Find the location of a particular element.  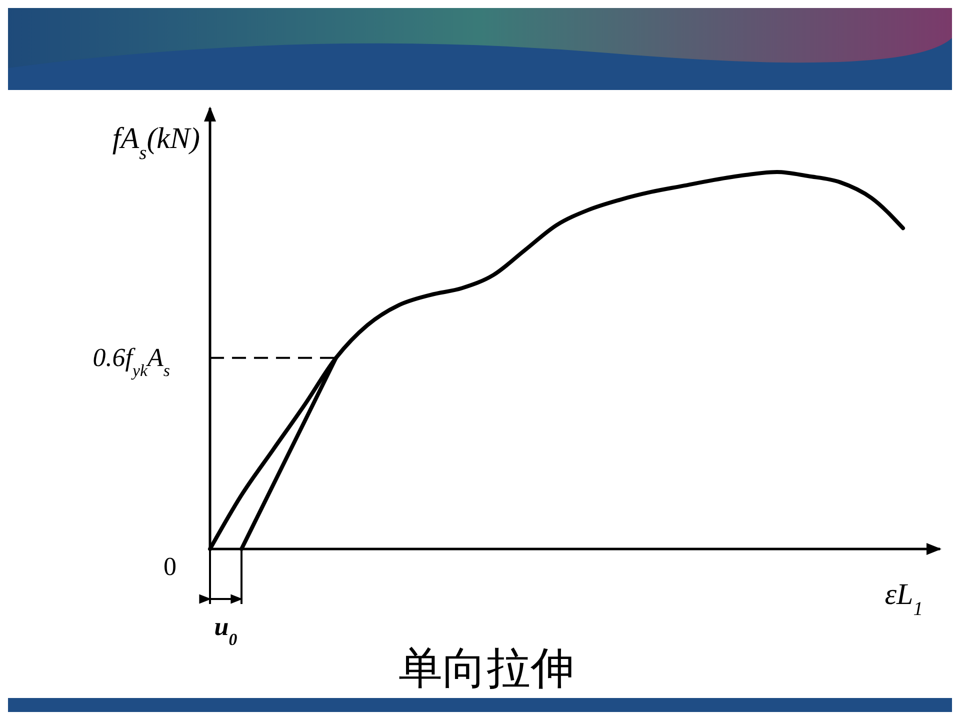

ref-line-label: 0.6f$_{yk}$A$_{s}$ is located at coordinates (131, 361).